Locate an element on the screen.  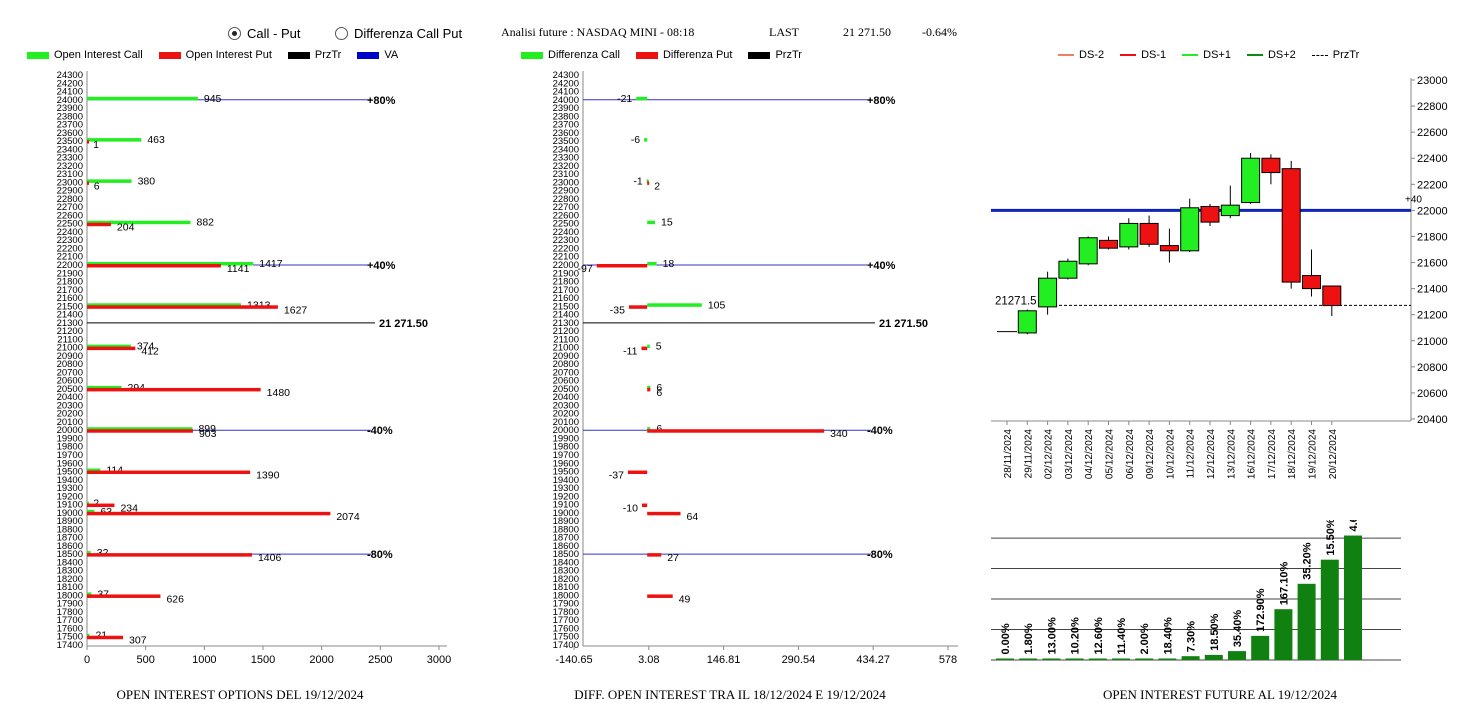
bar-value-label: 105 is located at coordinates (717, 305).